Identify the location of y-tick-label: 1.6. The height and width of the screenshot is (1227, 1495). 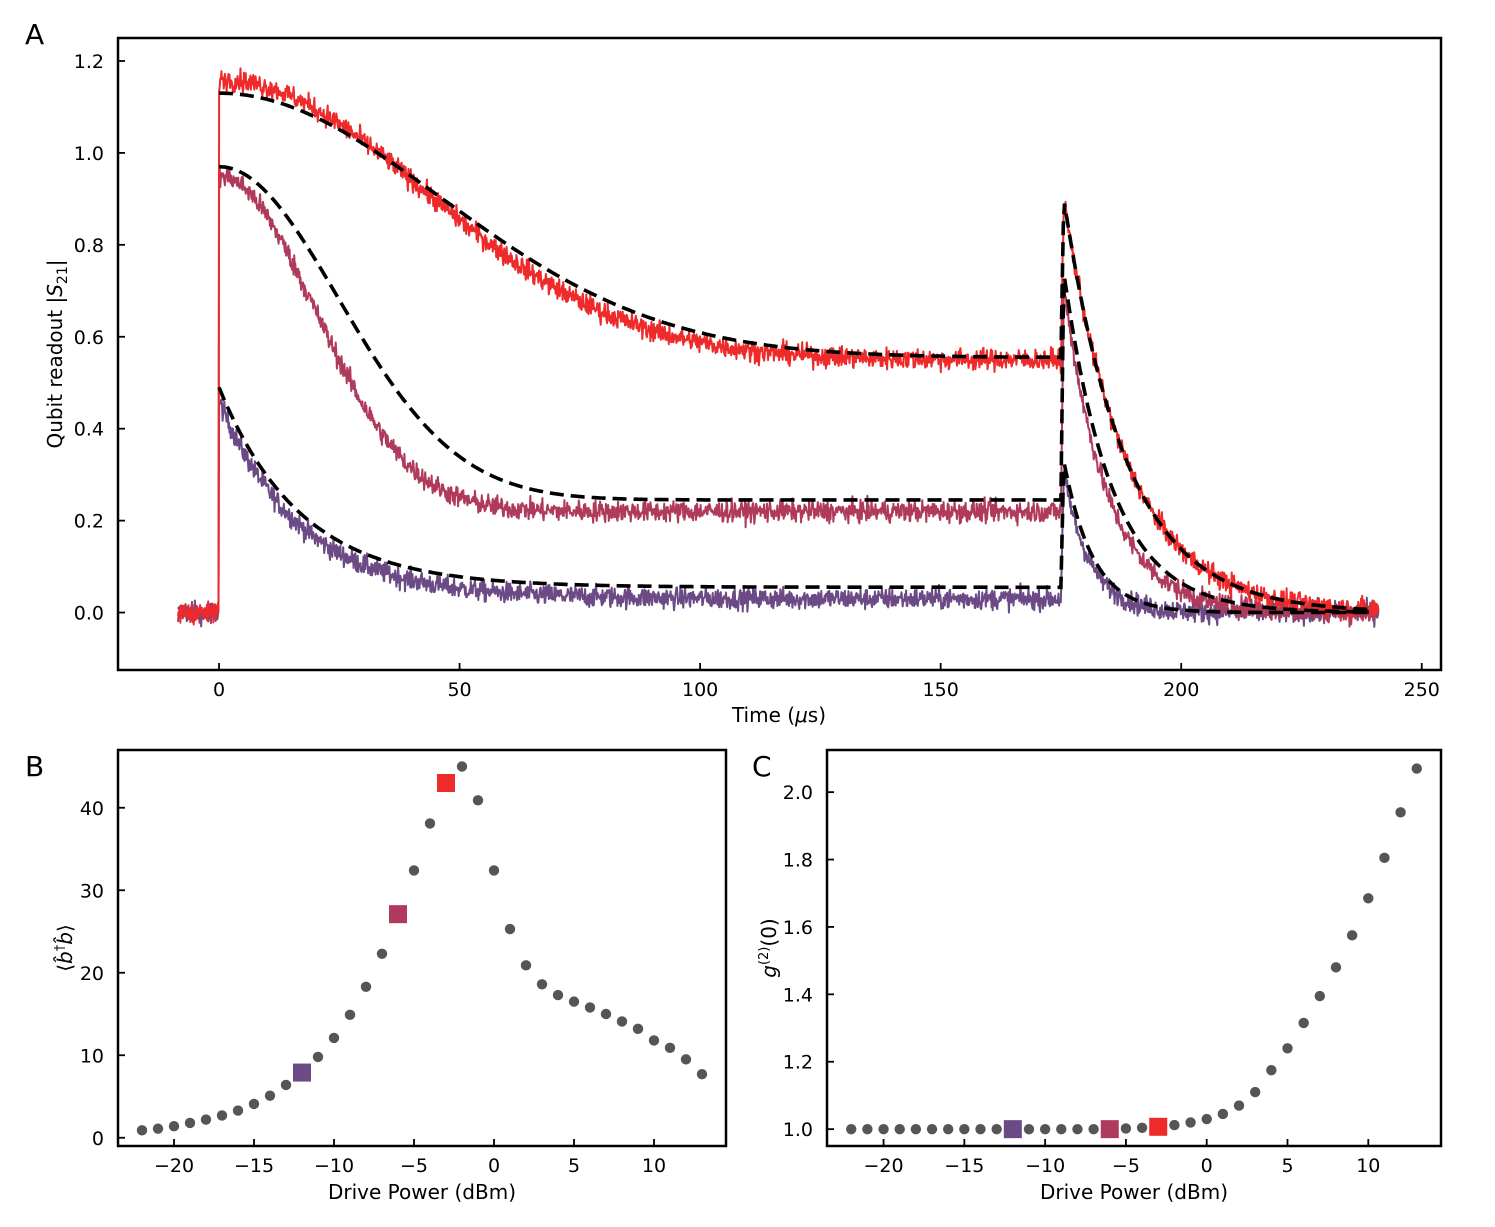
(798, 928).